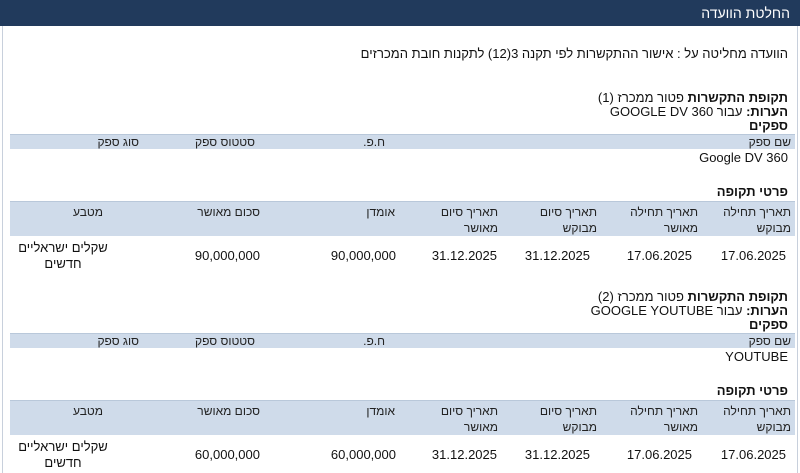 The width and height of the screenshot is (800, 473). What do you see at coordinates (752, 390) in the screenshot?
I see `period-details-heading-2: פרטי תקופה` at bounding box center [752, 390].